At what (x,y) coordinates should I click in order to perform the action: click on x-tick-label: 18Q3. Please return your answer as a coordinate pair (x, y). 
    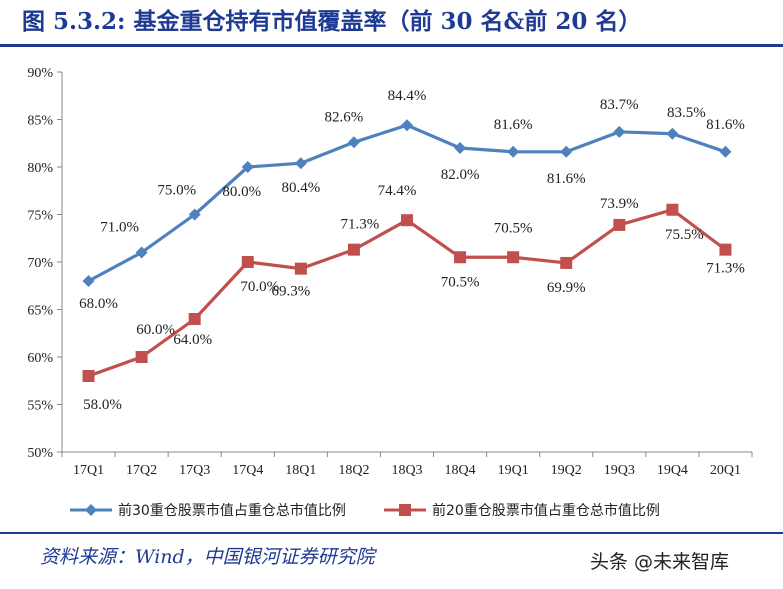
    Looking at the image, I should click on (406, 470).